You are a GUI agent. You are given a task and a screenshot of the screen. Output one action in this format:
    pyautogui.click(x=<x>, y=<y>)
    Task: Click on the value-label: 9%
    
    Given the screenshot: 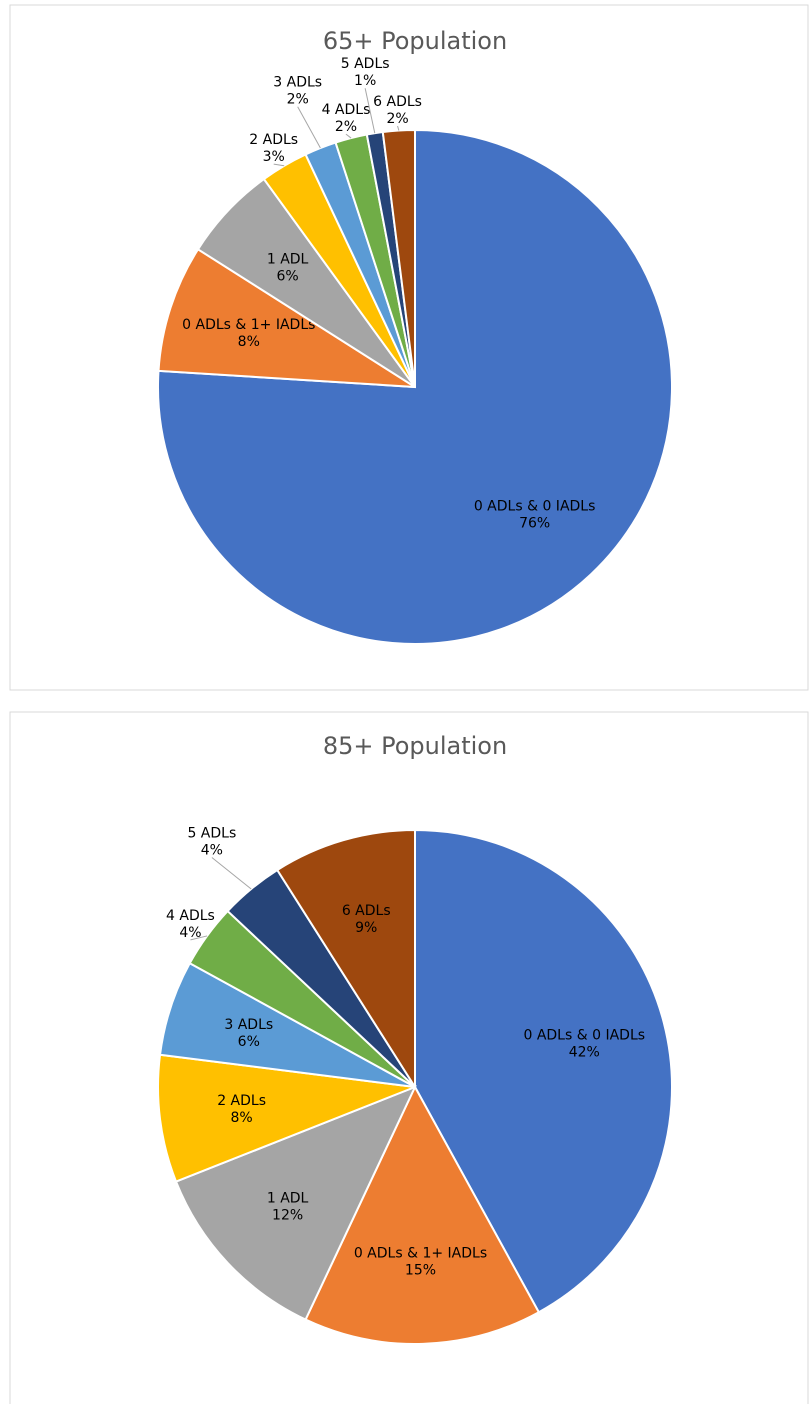 What is the action you would take?
    pyautogui.click(x=366, y=928)
    